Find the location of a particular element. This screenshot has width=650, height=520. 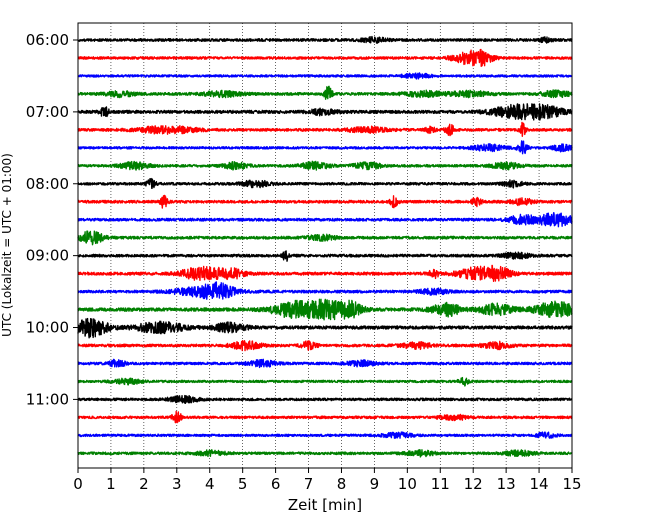

x-tick-label: 9 is located at coordinates (375, 484).